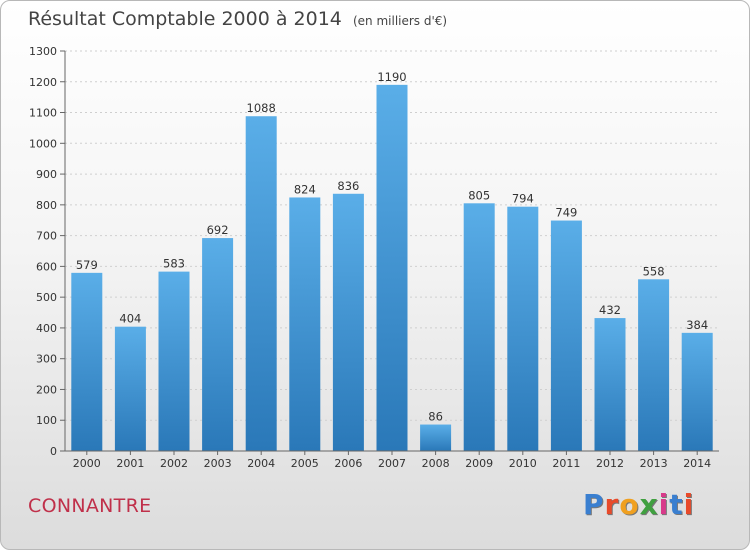  Describe the element at coordinates (46, 420) in the screenshot. I see `y-tick-label: 100` at that location.